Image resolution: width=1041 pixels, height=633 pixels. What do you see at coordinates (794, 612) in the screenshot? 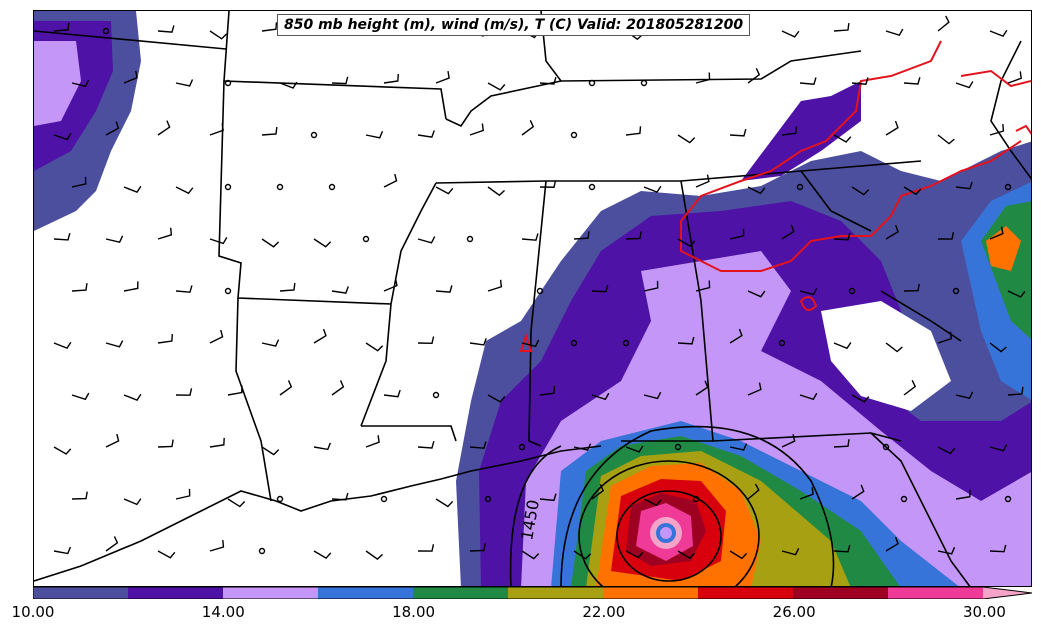
I see `colorbar-tick-label: 26.00` at bounding box center [794, 612].